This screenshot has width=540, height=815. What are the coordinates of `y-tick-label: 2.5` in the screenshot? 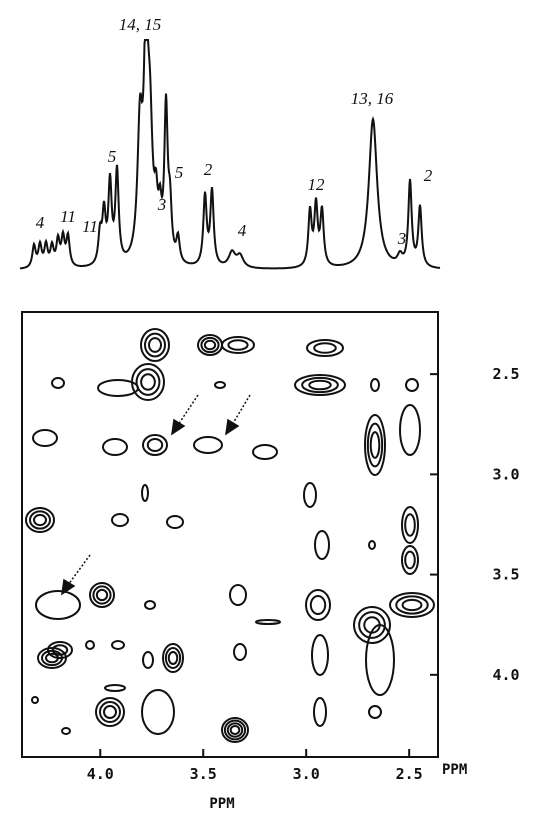 It's located at (505, 374).